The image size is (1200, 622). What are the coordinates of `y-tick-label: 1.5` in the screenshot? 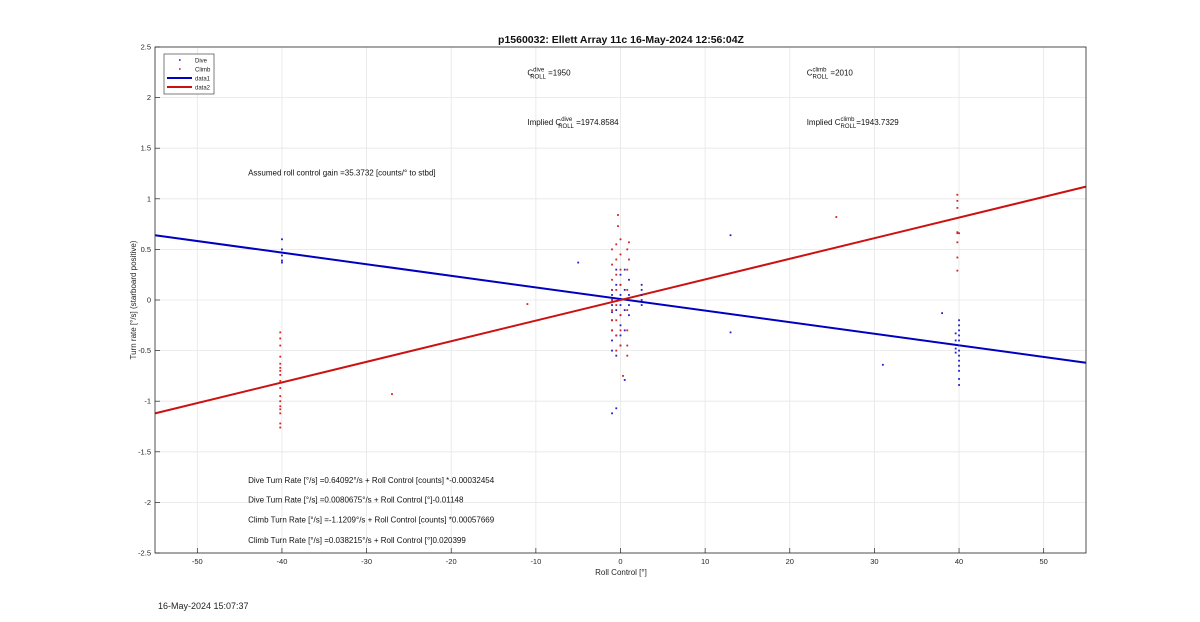 It's located at (146, 148).